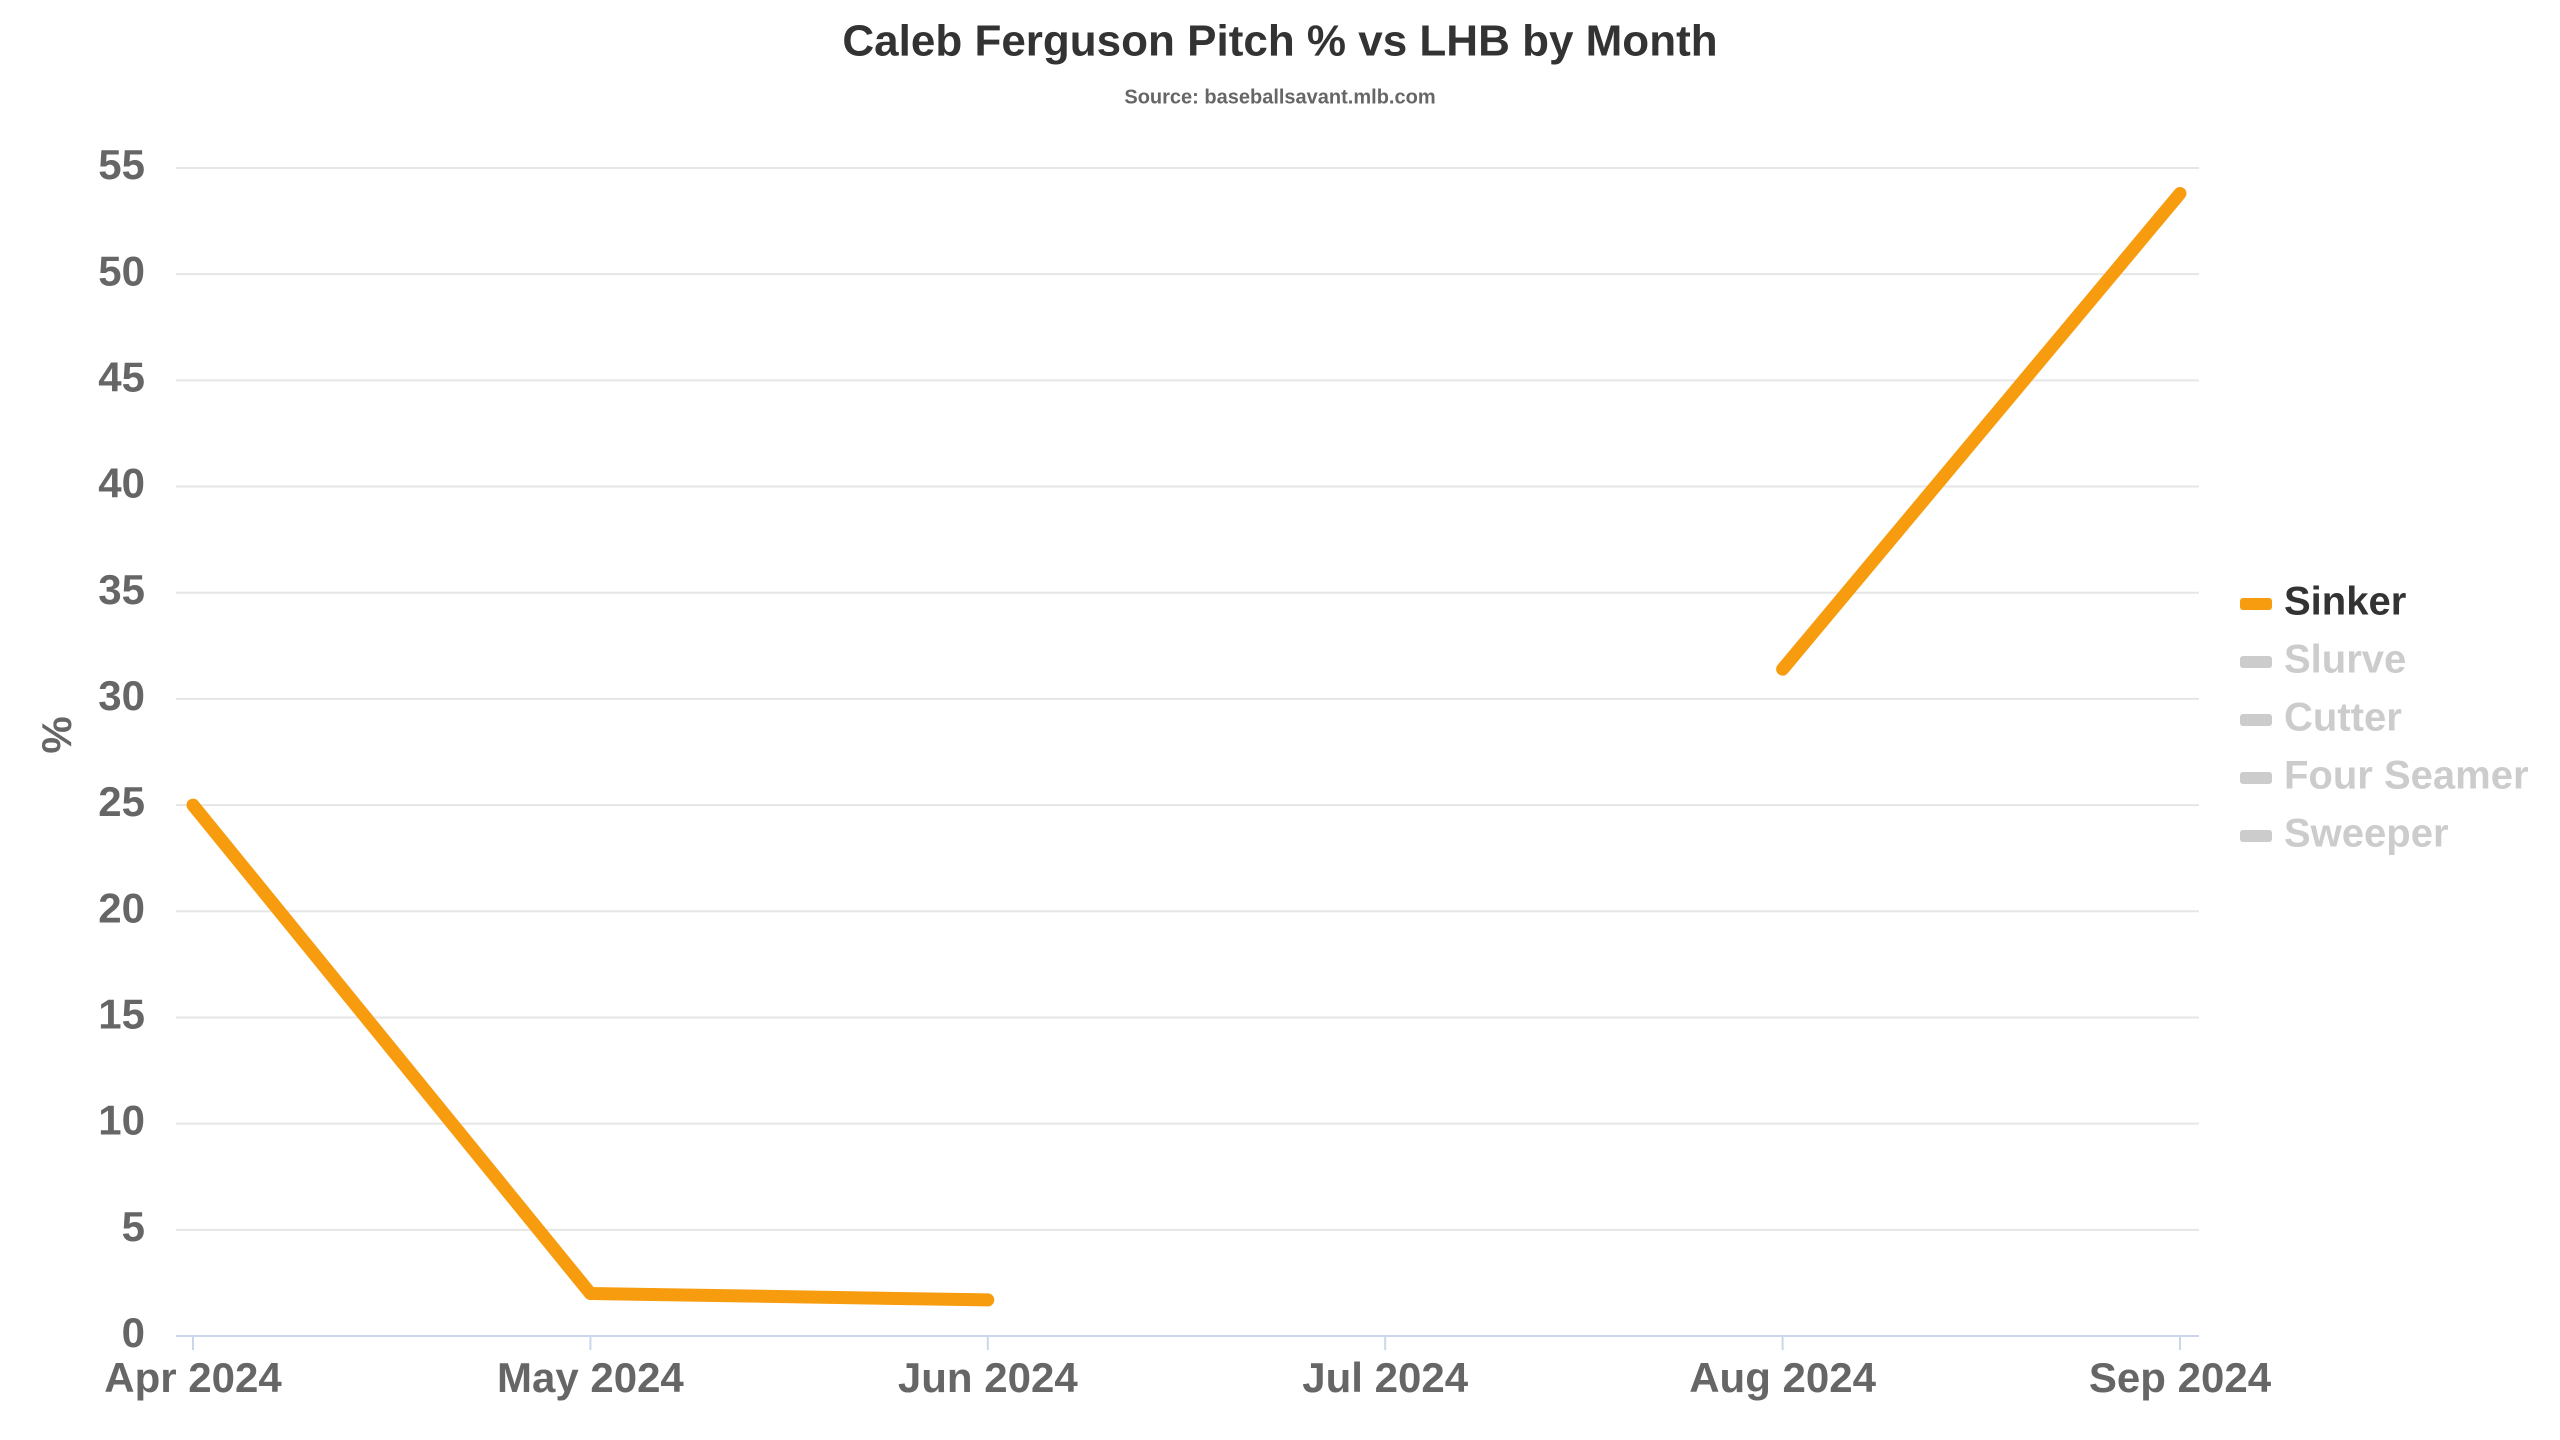 Image resolution: width=2560 pixels, height=1440 pixels. I want to click on x-tick-label: May 2024, so click(590, 1377).